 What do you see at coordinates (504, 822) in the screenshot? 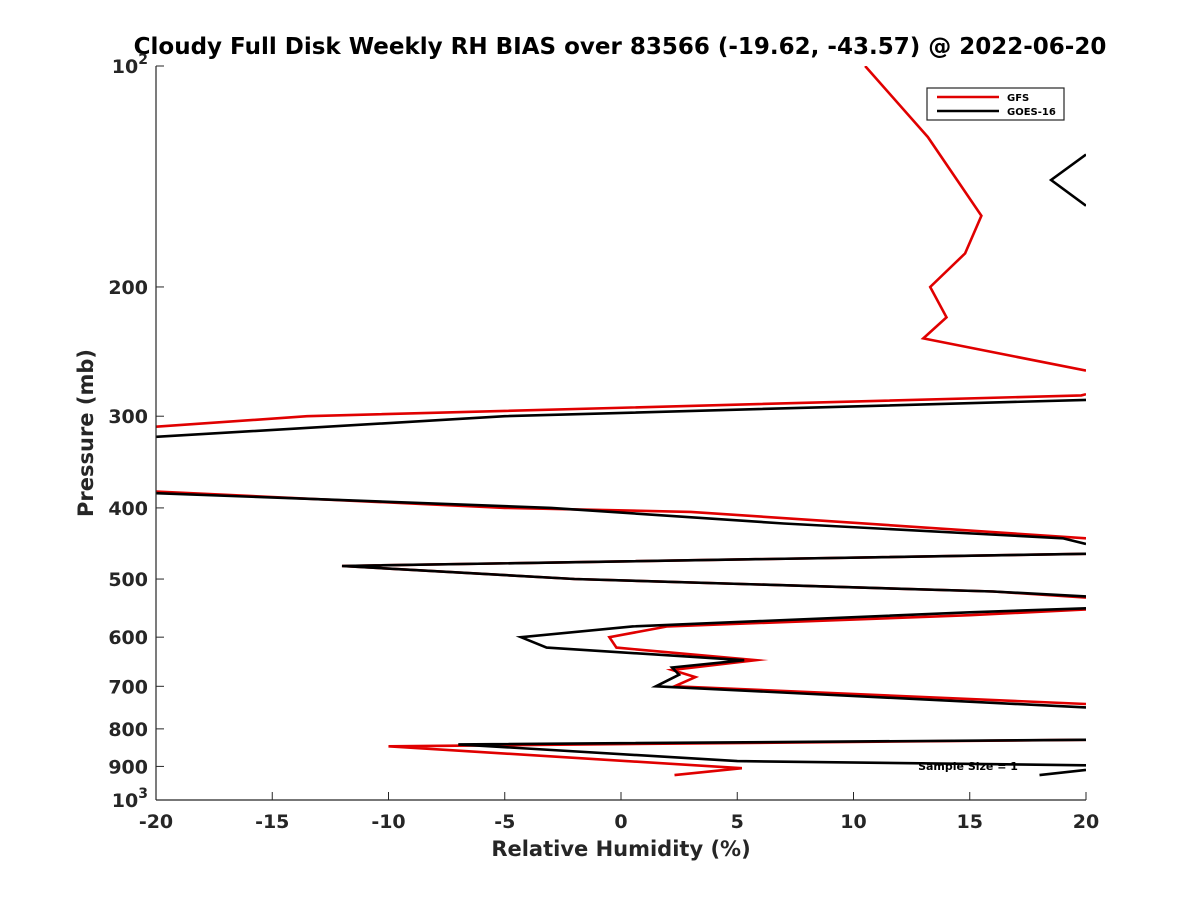
I see `x-tick-label: -5` at bounding box center [504, 822].